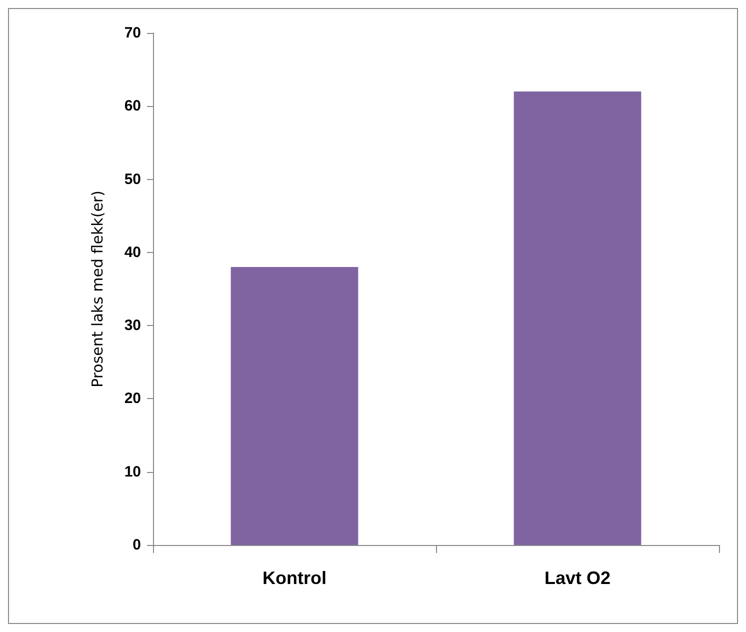 This screenshot has width=746, height=632. What do you see at coordinates (294, 578) in the screenshot?
I see `x-tick-label: Kontrol` at bounding box center [294, 578].